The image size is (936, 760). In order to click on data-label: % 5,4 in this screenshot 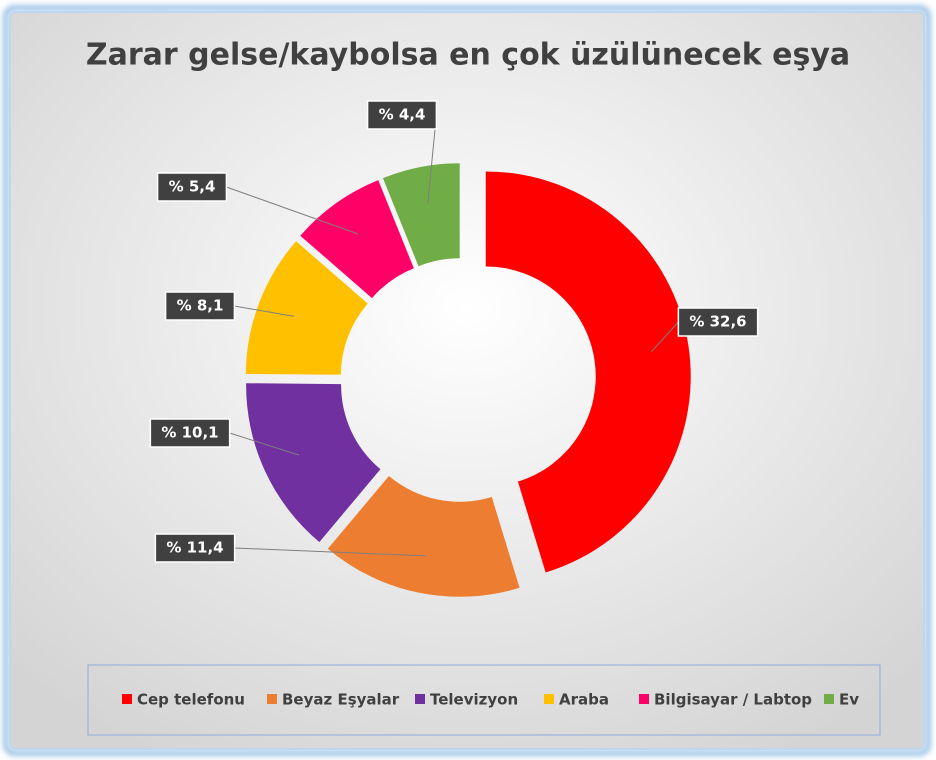, I will do `click(192, 187)`.